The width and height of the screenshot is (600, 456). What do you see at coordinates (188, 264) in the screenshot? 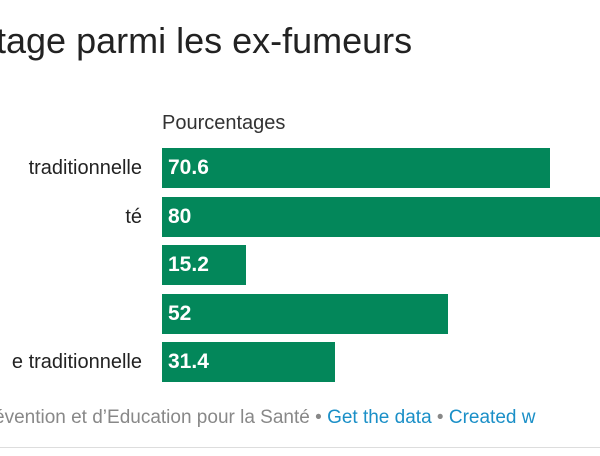
I see `bar-value-label: 15.2` at bounding box center [188, 264].